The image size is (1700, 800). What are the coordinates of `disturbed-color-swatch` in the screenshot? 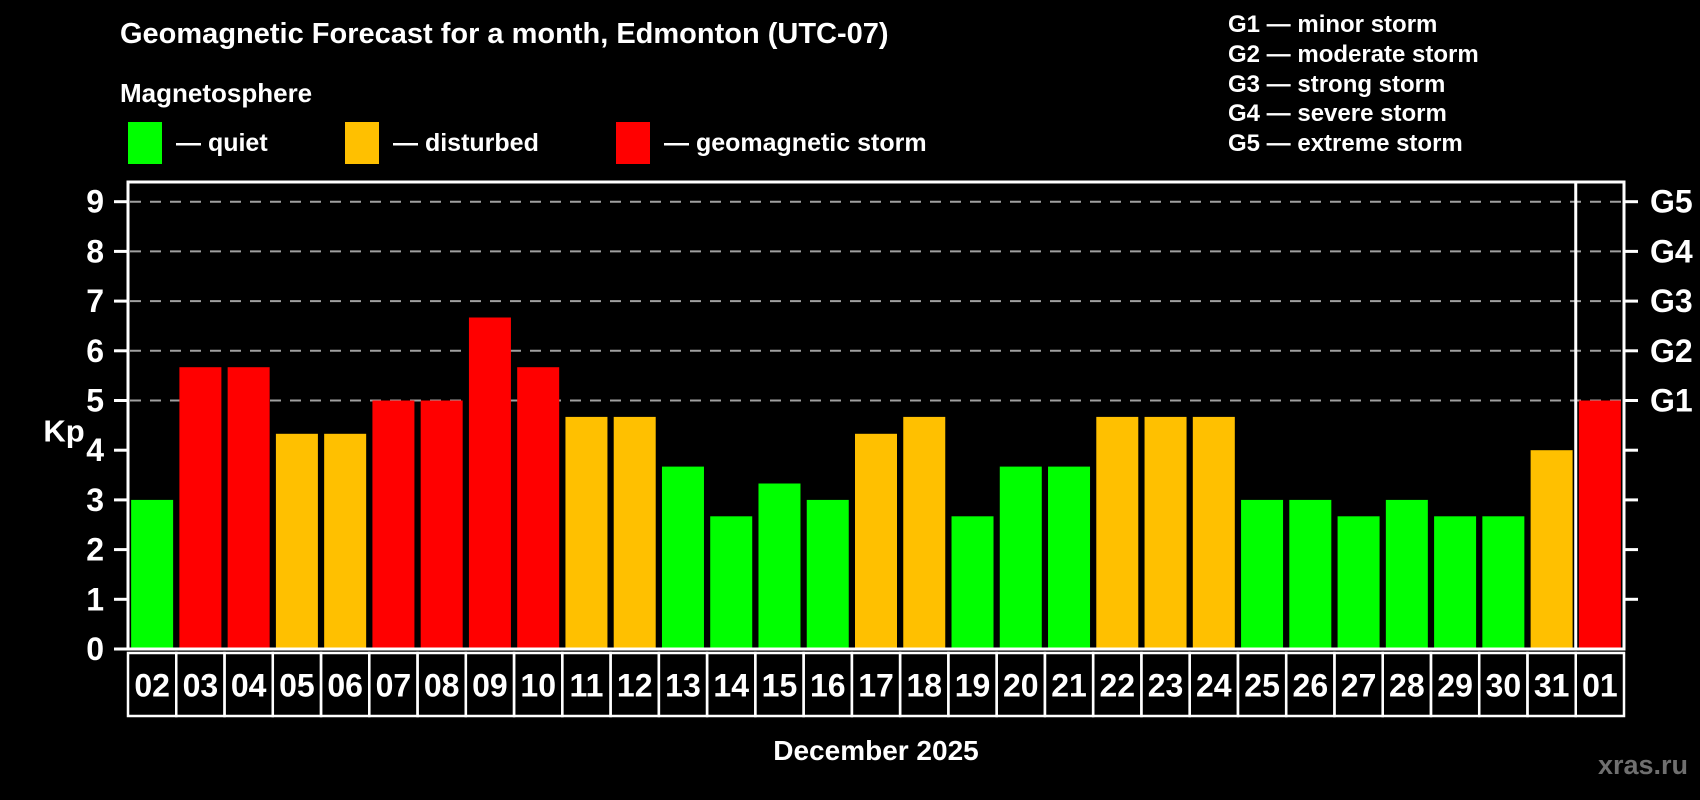 It's located at (362, 143).